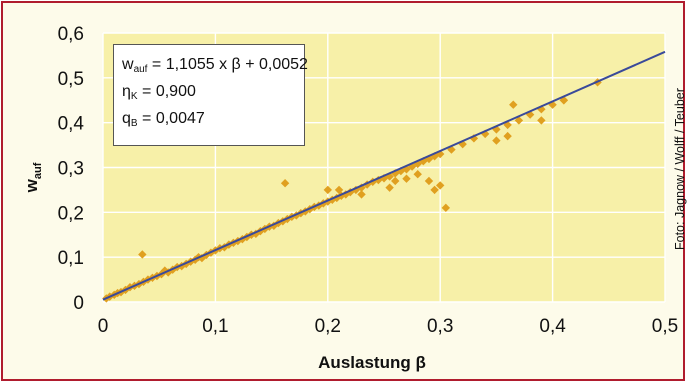  I want to click on x-tick-label: 0,3, so click(440, 326).